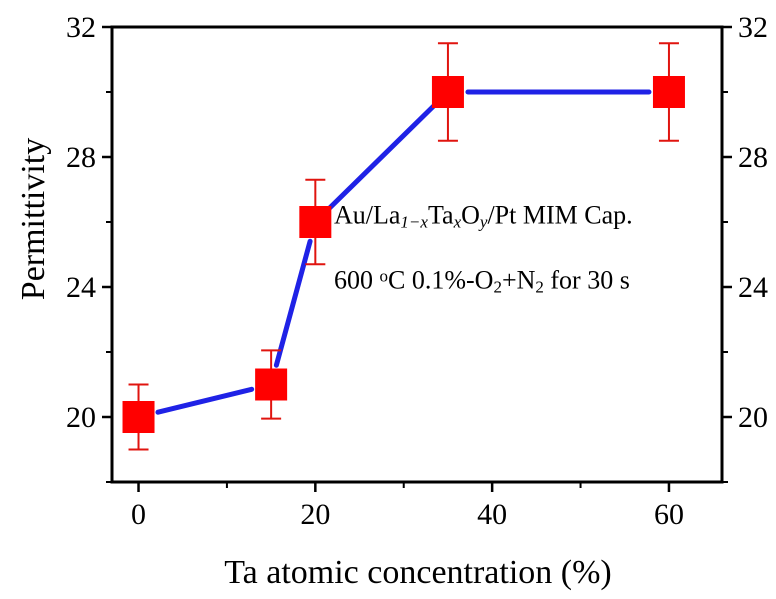 The width and height of the screenshot is (776, 599). I want to click on annotation-segment: +N, so click(519, 280).